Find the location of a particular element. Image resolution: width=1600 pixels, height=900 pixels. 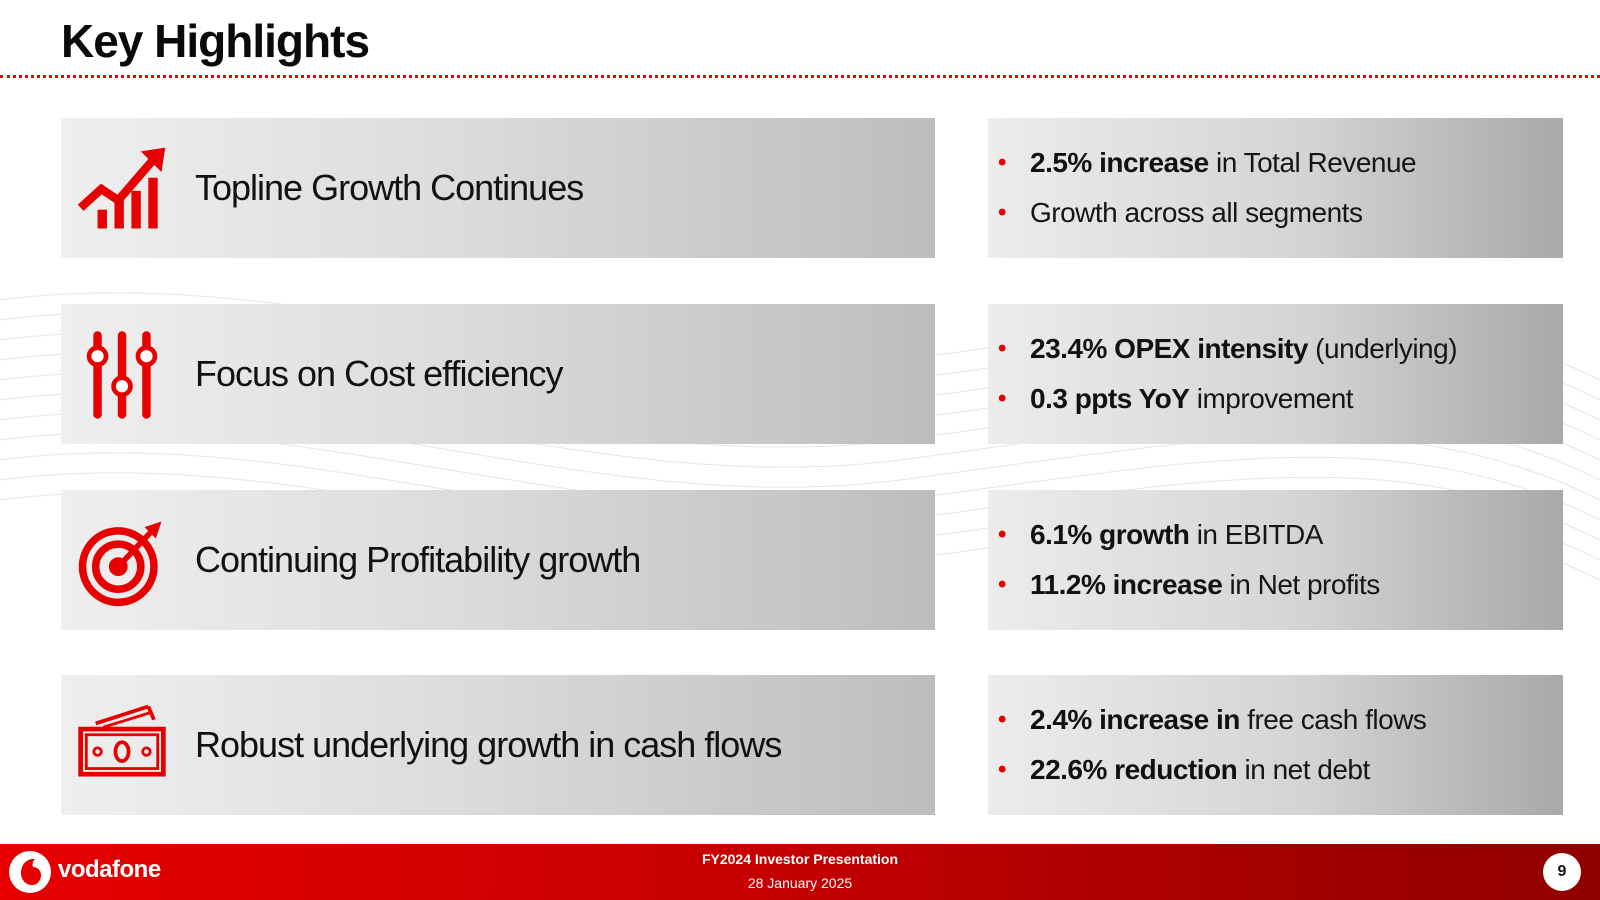

highlight-label: Continuing Profitability growth is located at coordinates (418, 559).